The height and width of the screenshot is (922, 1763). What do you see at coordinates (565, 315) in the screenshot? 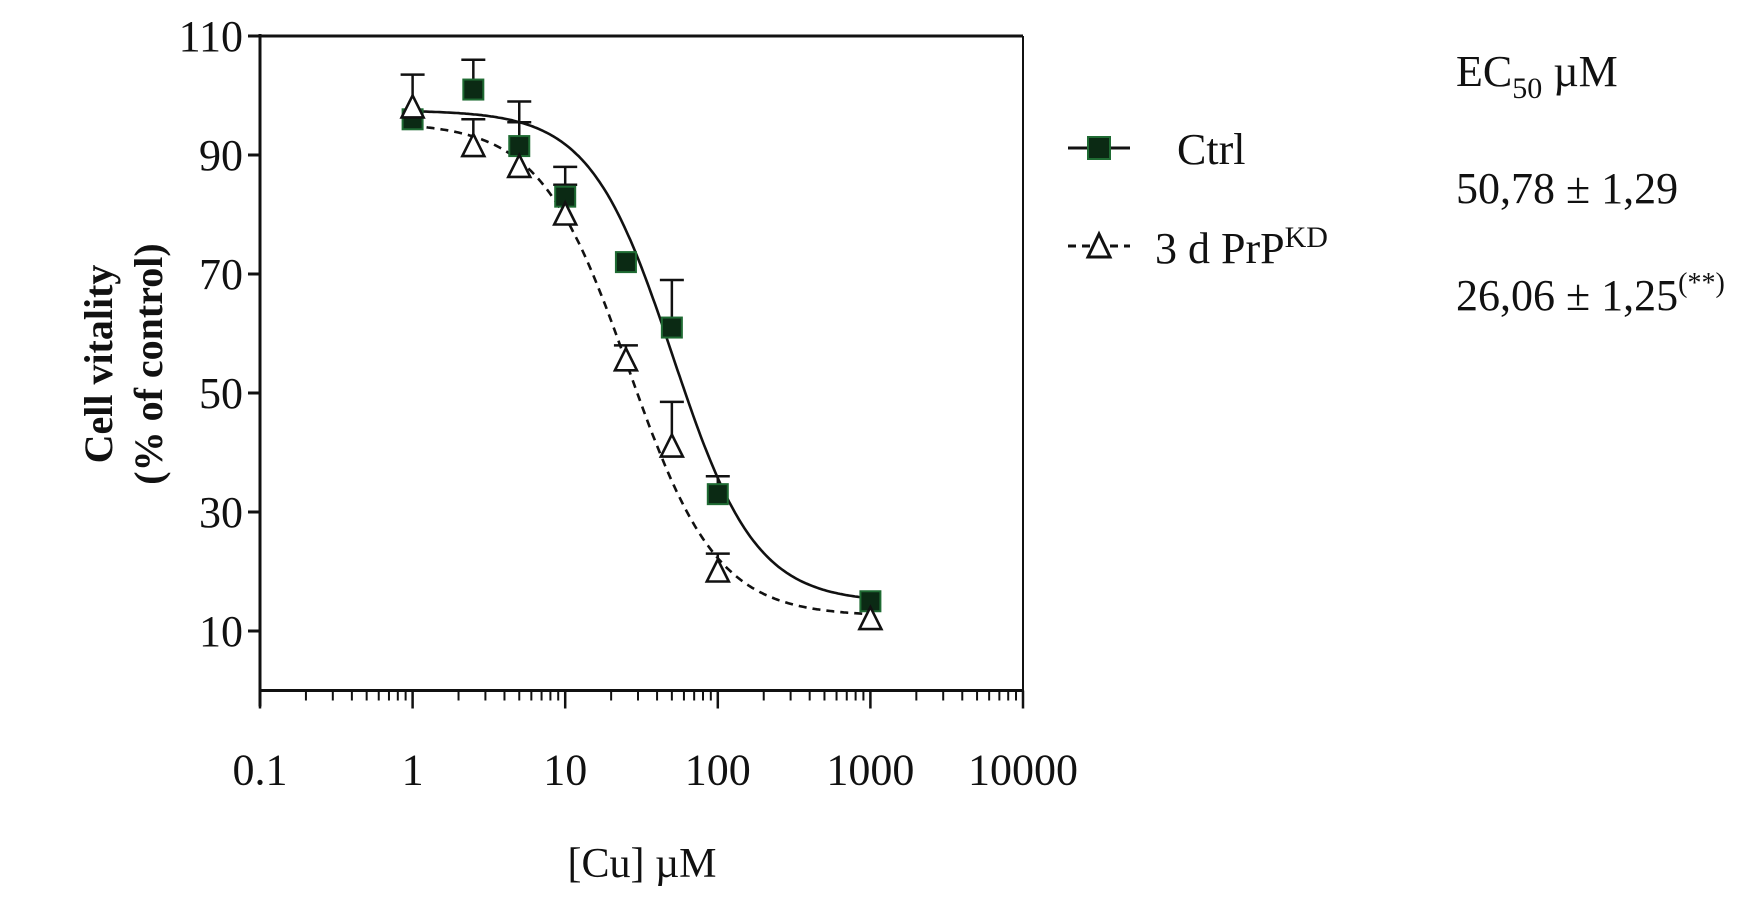
I see `error-bars` at bounding box center [565, 315].